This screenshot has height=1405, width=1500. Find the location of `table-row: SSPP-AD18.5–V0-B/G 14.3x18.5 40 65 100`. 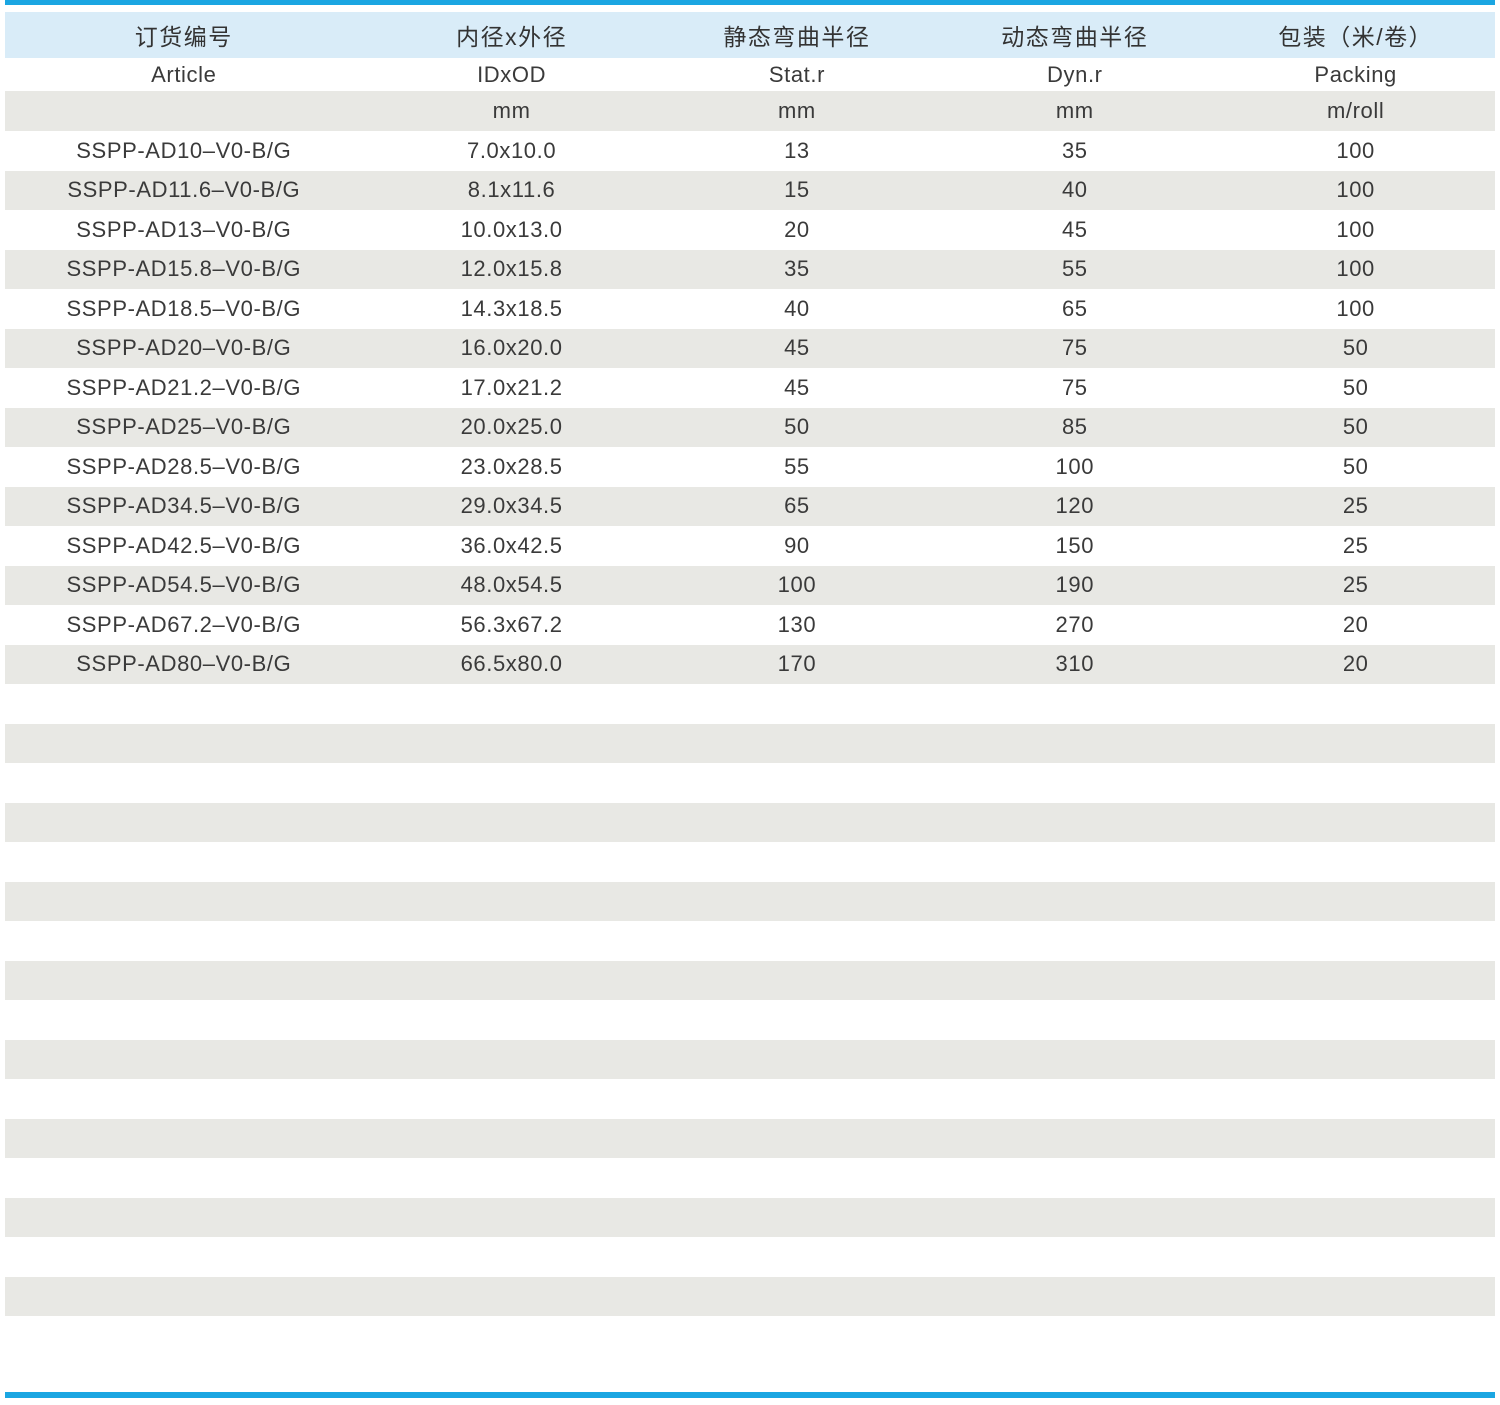

table-row: SSPP-AD18.5–V0-B/G 14.3x18.5 40 65 100 is located at coordinates (750, 309).